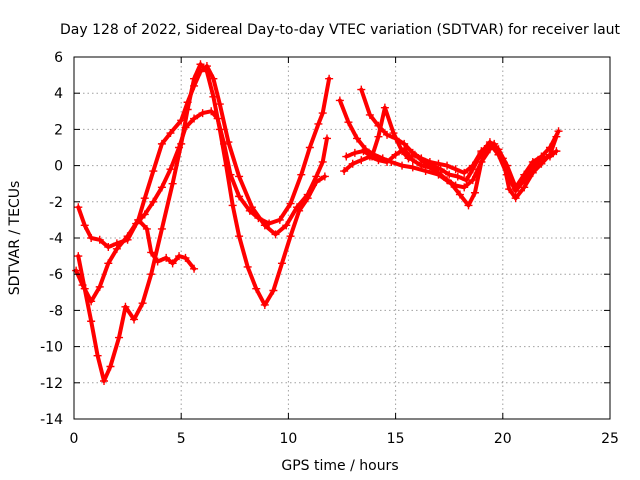  What do you see at coordinates (288, 439) in the screenshot?
I see `x-tick-label: 10` at bounding box center [288, 439].